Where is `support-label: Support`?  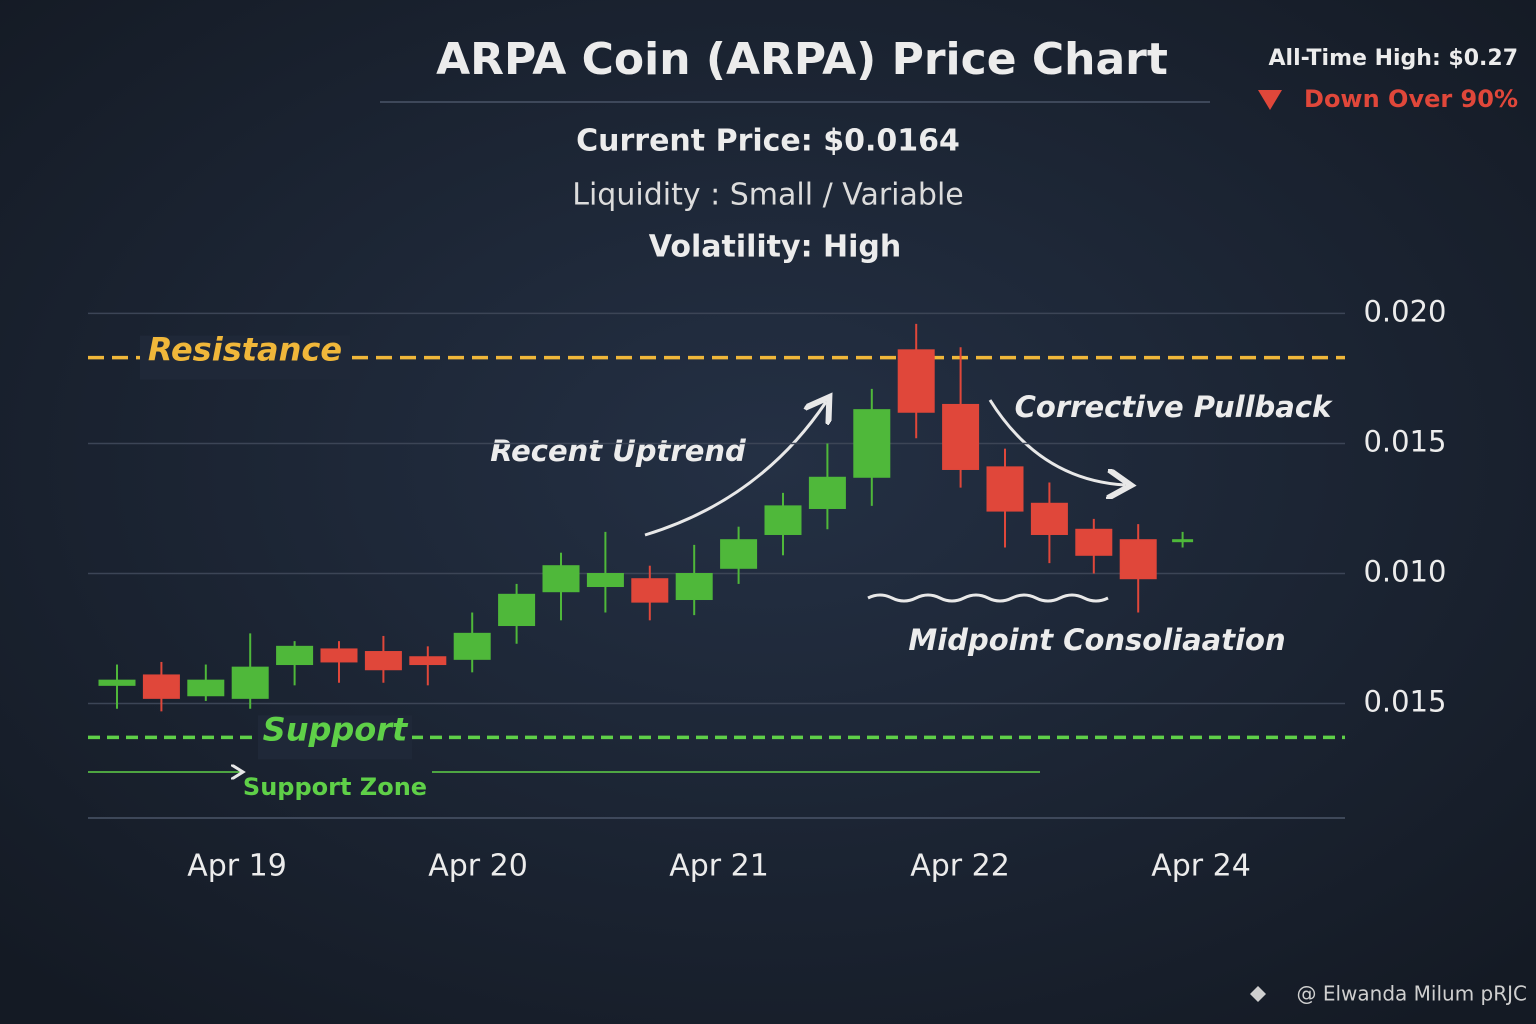
support-label: Support is located at coordinates (336, 729).